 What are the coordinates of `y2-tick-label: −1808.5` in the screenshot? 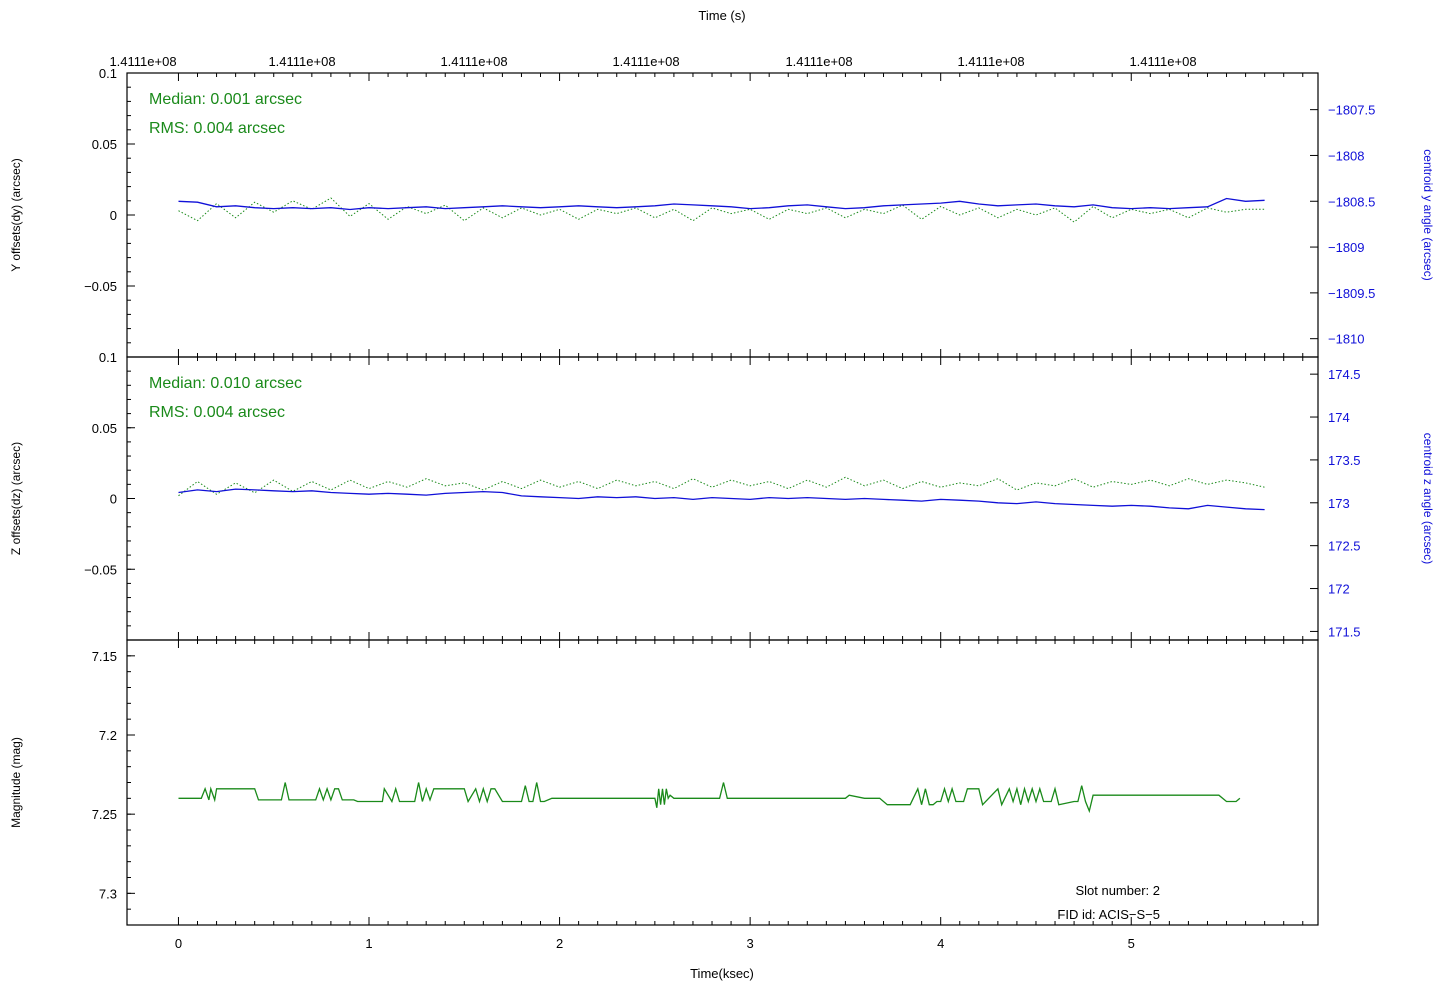 It's located at (1351, 201).